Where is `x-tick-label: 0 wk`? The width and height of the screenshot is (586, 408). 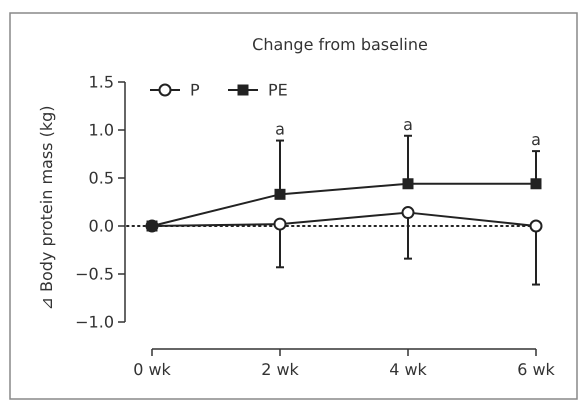
x-tick-label: 0 wk is located at coordinates (152, 369).